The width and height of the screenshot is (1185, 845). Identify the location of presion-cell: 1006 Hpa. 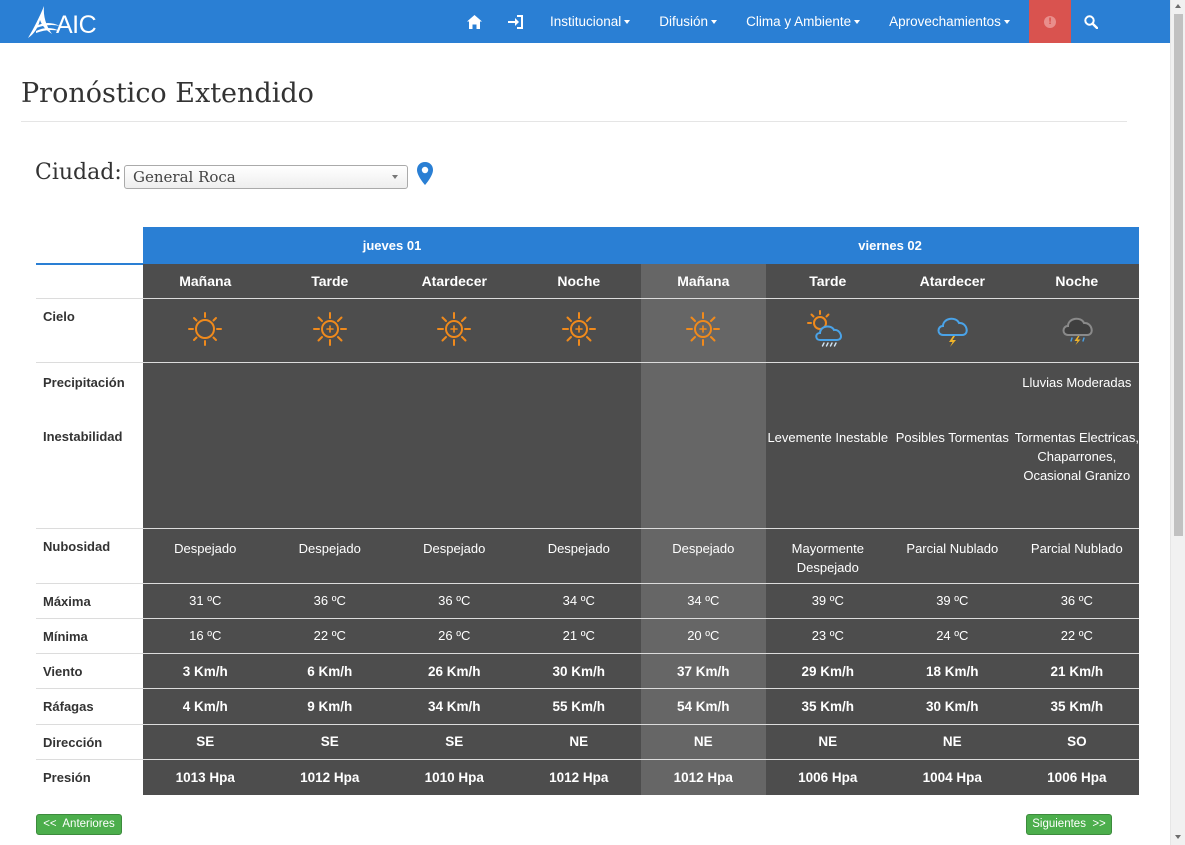
(828, 776).